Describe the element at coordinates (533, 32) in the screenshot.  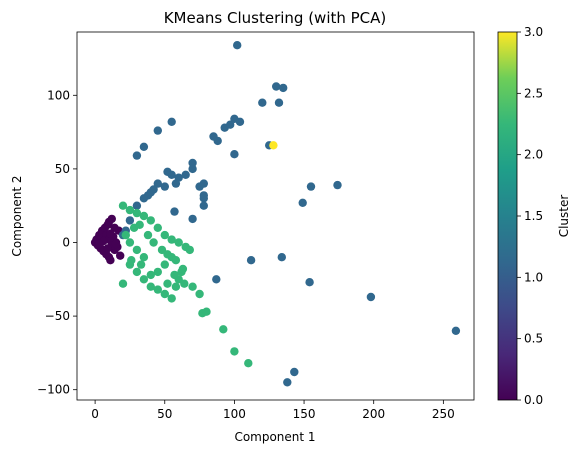
I see `colorbar-tick-label: 3.0` at that location.